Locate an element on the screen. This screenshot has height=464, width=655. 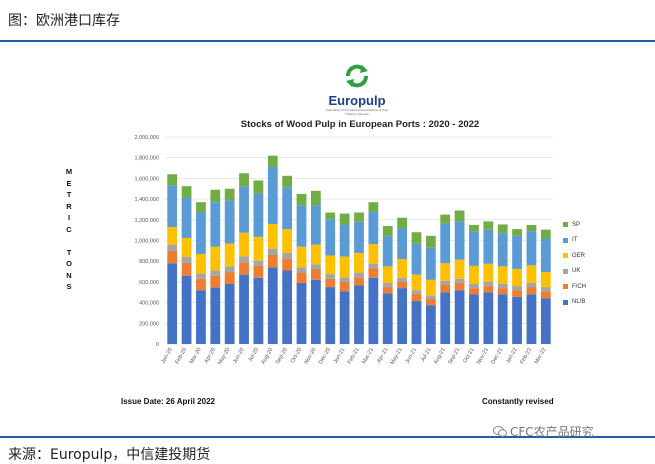
x-tick-label: Oct-21 is located at coordinates (468, 355).